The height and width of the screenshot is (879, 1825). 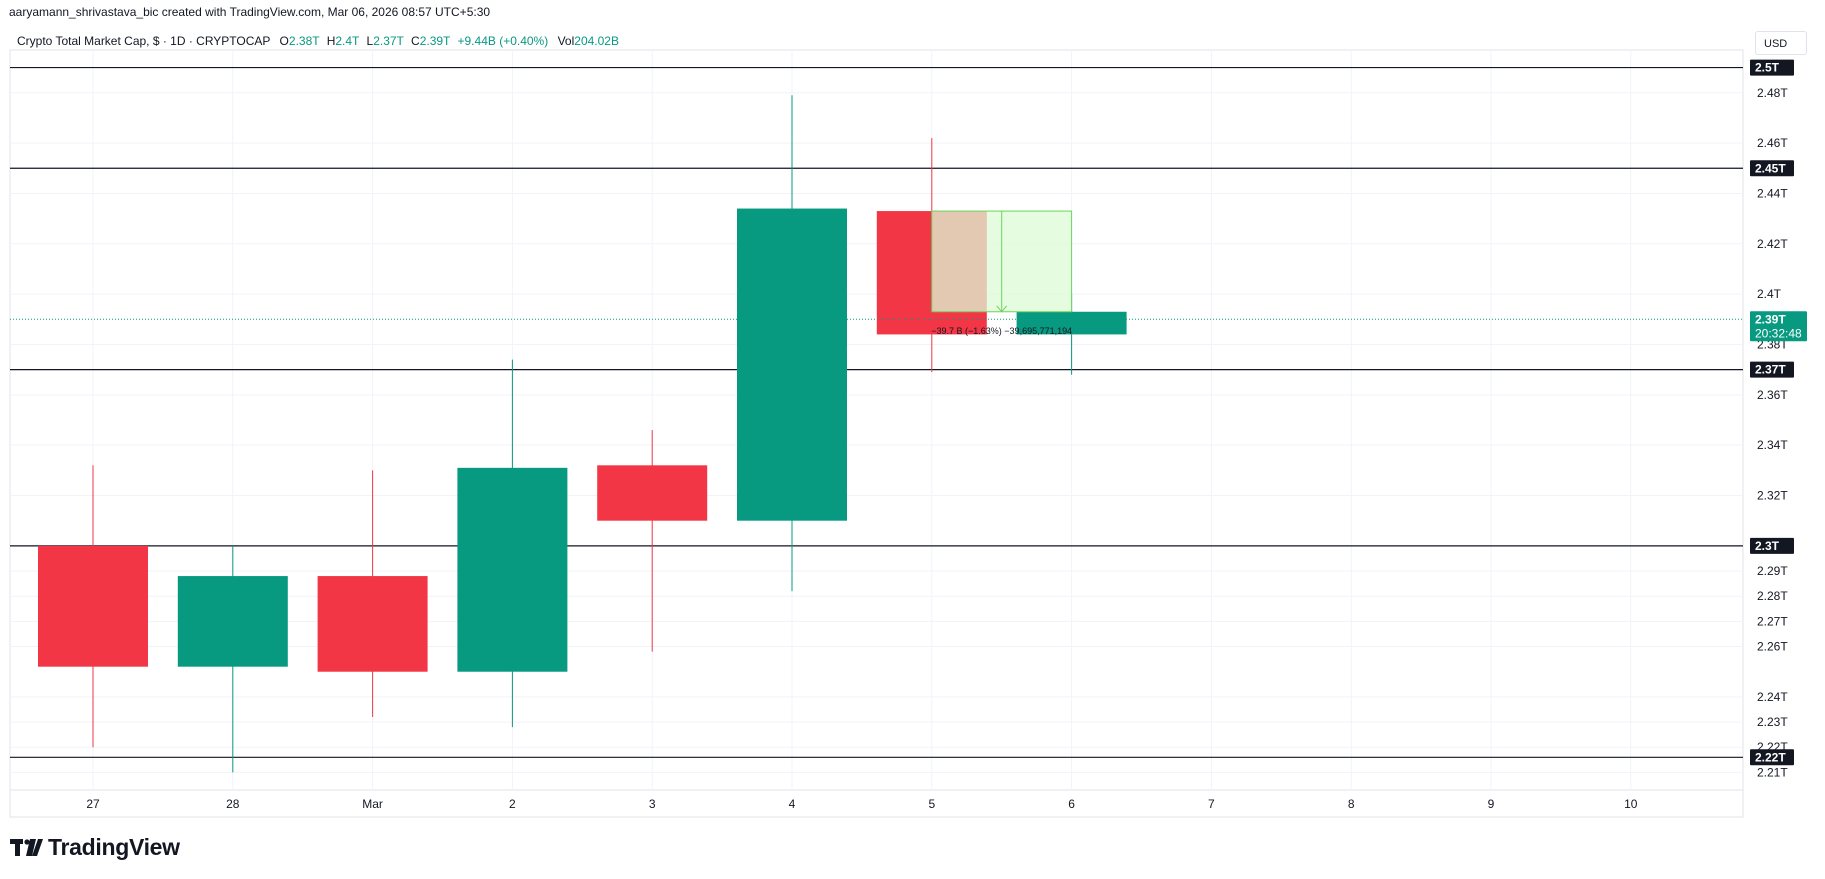 I want to click on change-value: +9.44B (+0.40%), so click(x=503, y=41).